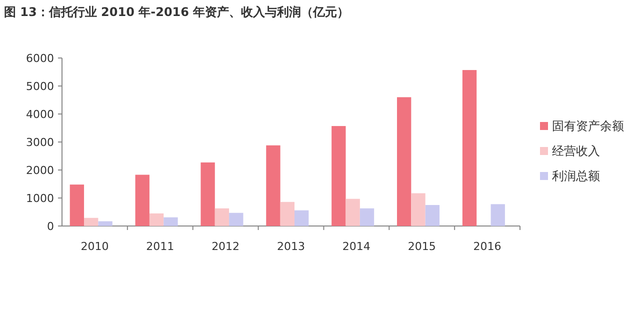 This screenshot has width=640, height=323. What do you see at coordinates (177, 12) in the screenshot?
I see `chart-title: 图 13：信托行业 2010 年-2016 年资产、收入与利润（亿元）` at bounding box center [177, 12].